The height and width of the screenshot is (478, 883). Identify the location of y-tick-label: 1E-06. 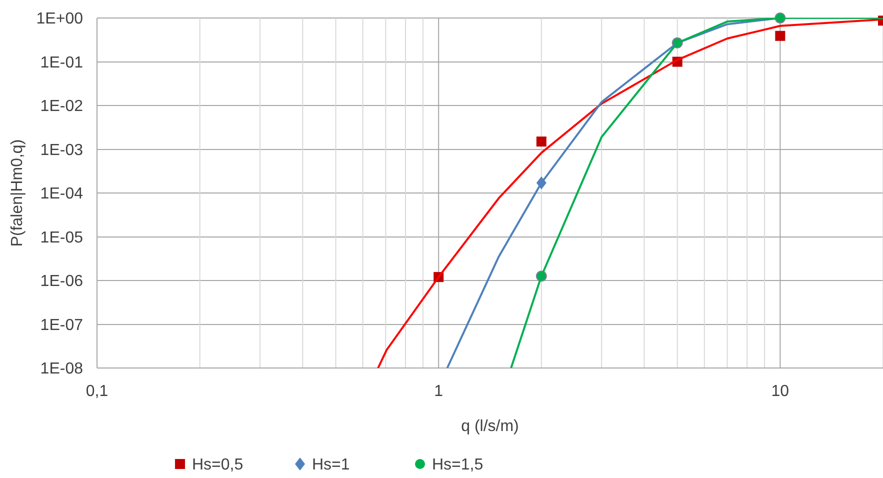
(62, 281).